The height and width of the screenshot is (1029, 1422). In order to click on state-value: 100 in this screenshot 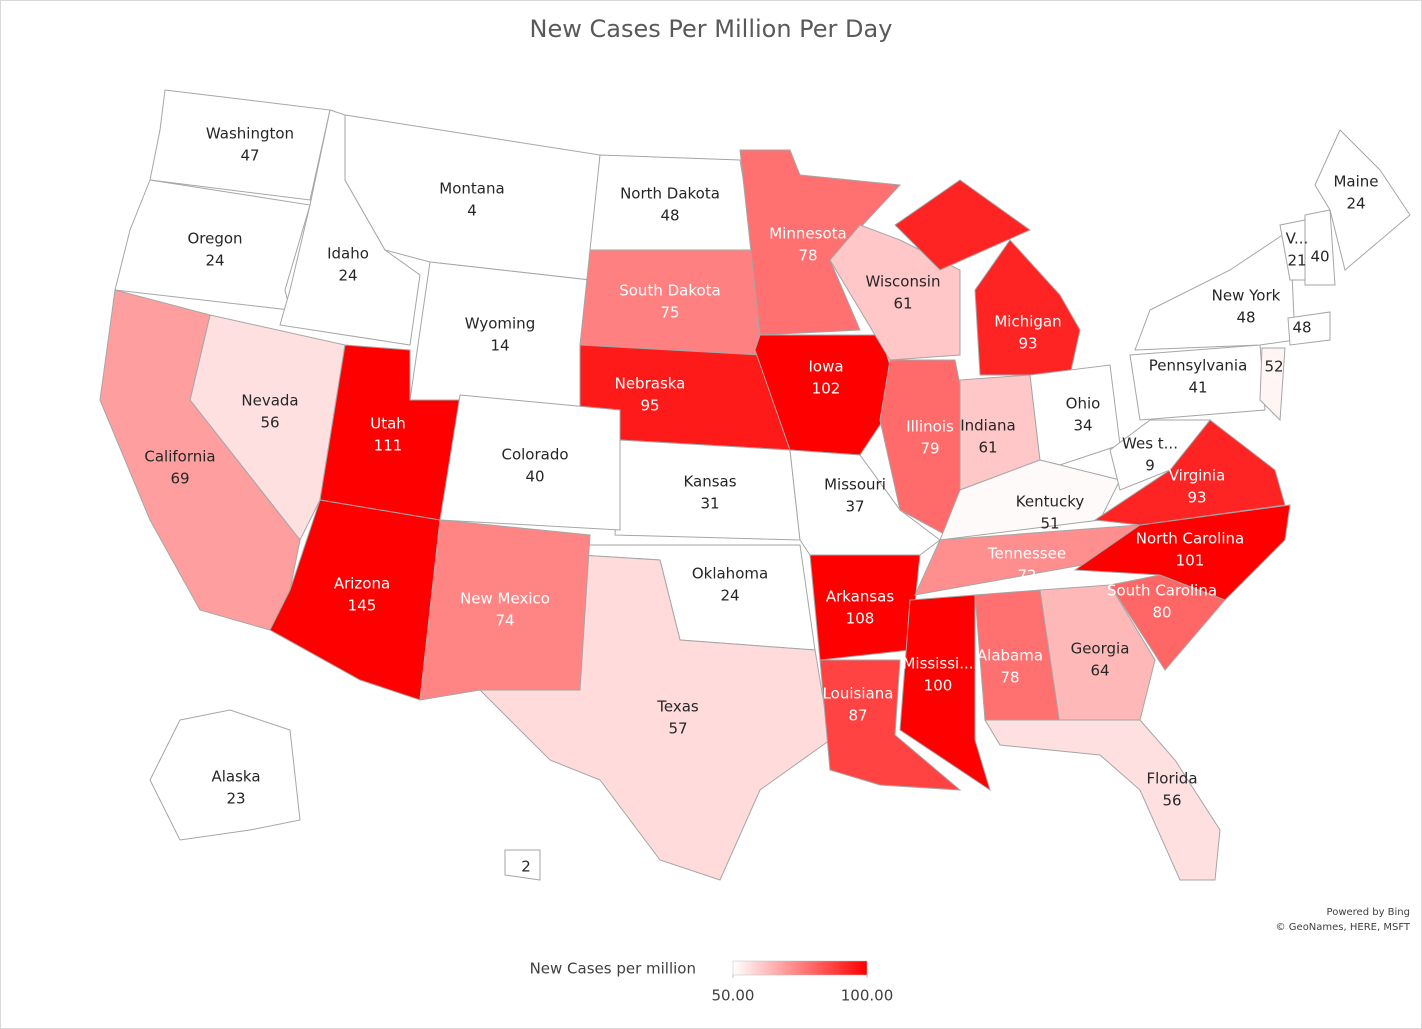, I will do `click(938, 686)`.